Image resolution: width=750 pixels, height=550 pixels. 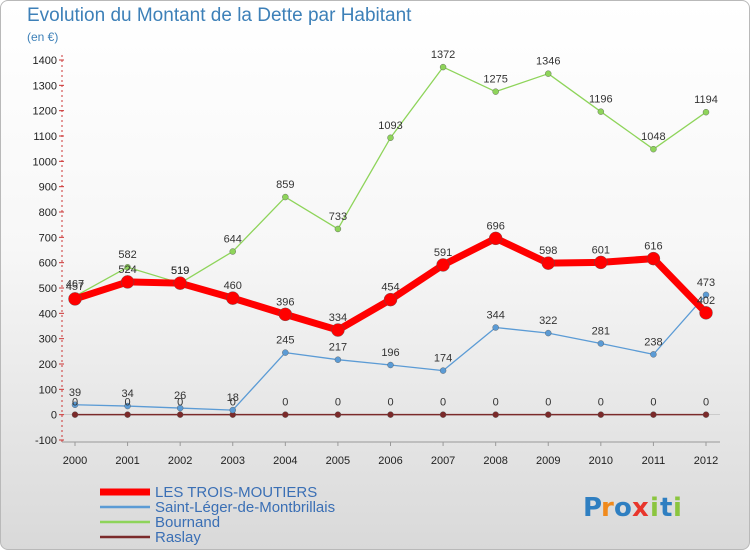 What do you see at coordinates (548, 461) in the screenshot?
I see `x-tick-label: 2009` at bounding box center [548, 461].